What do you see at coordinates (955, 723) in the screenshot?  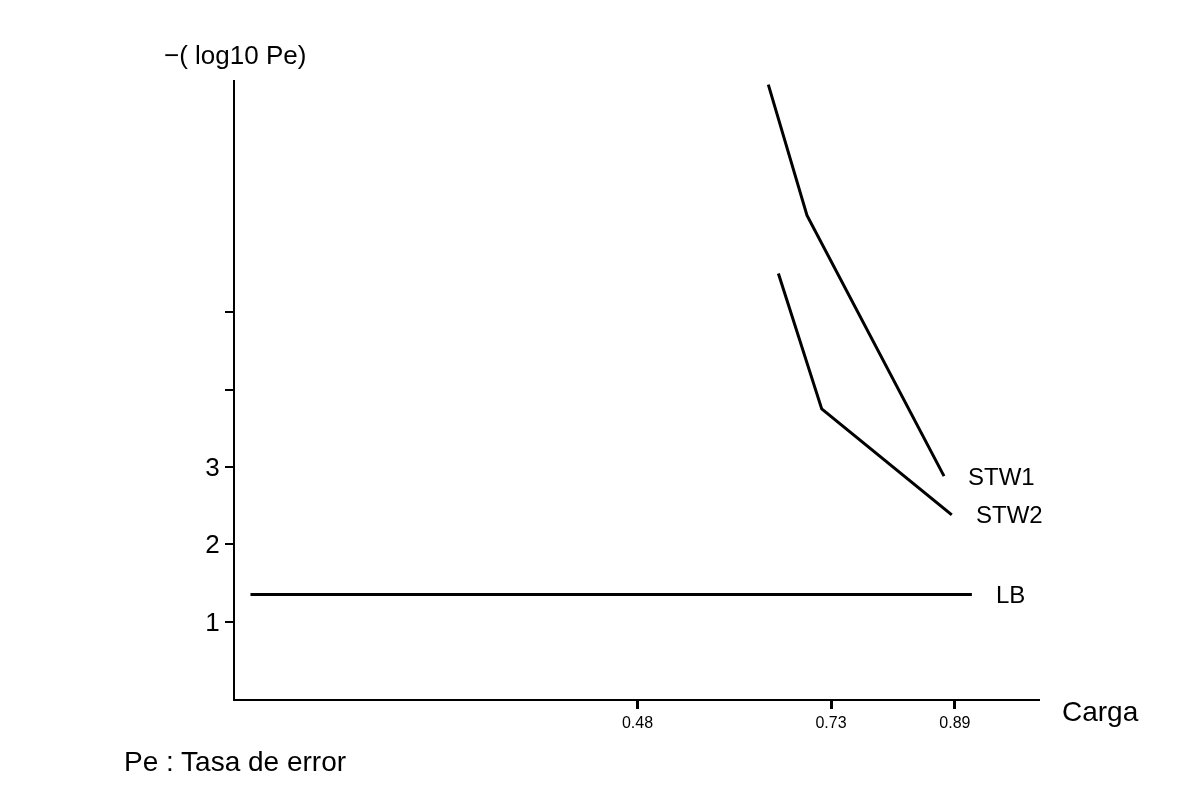 I see `x-tick-label: 0.89` at bounding box center [955, 723].